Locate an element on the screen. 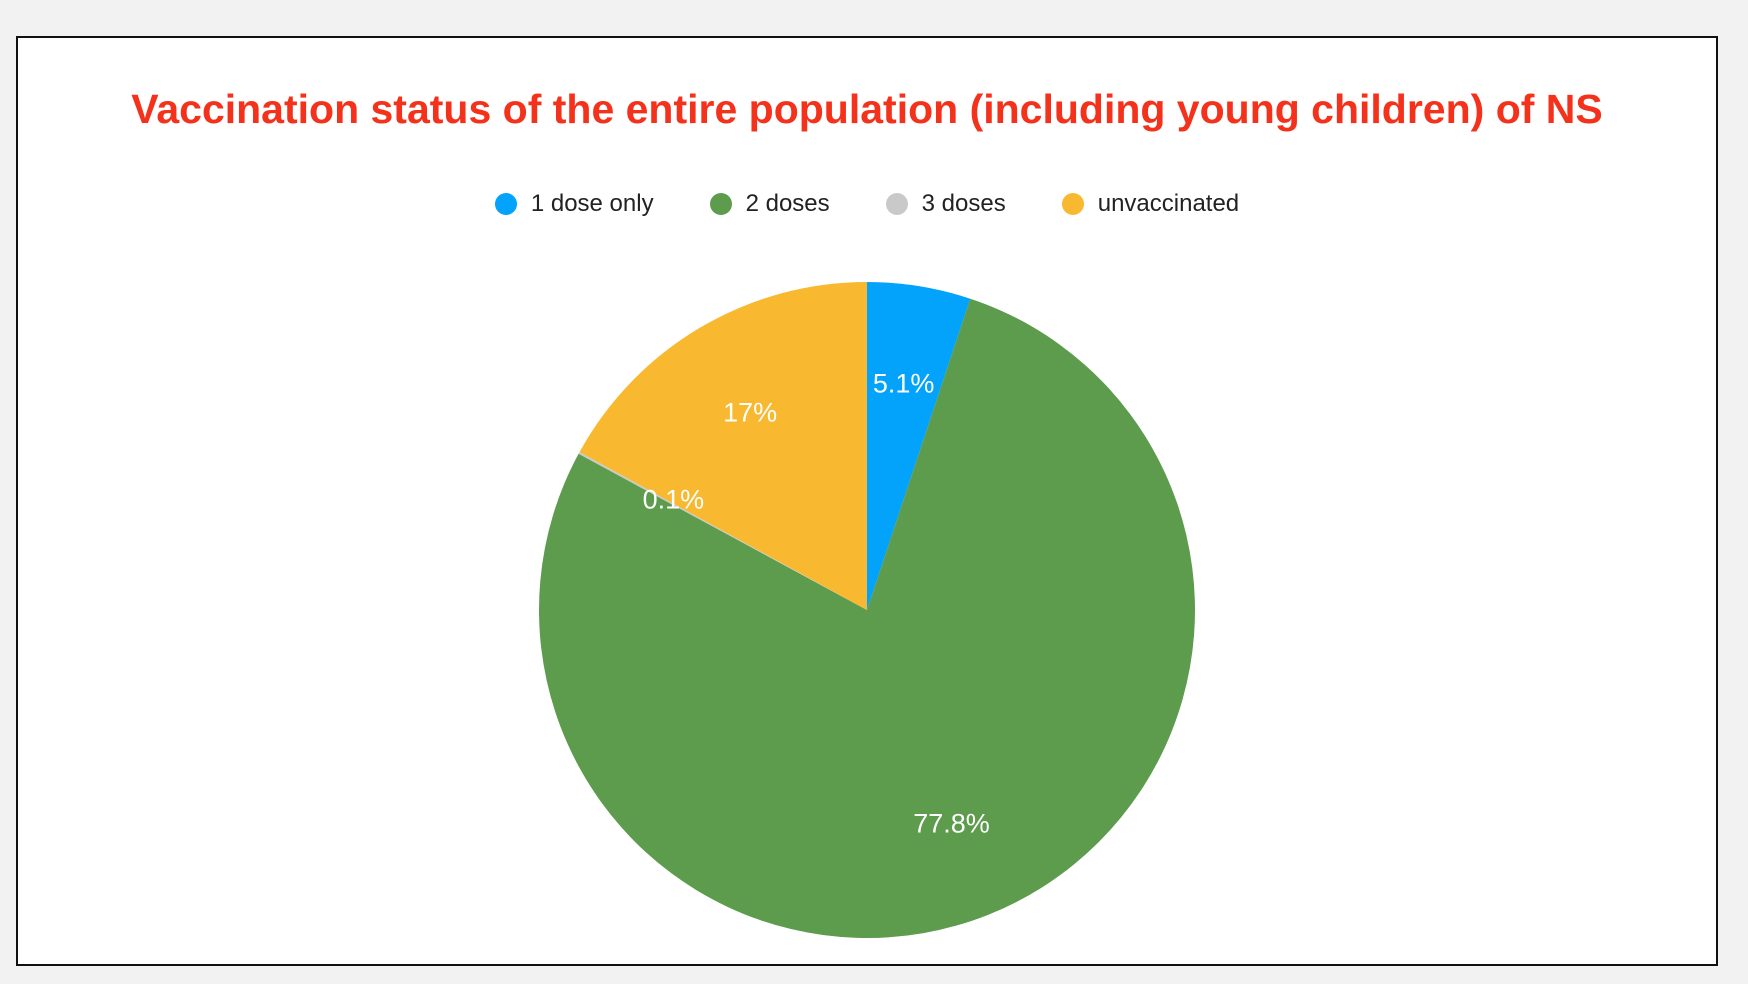  legend-item: 1 dose only is located at coordinates (574, 204).